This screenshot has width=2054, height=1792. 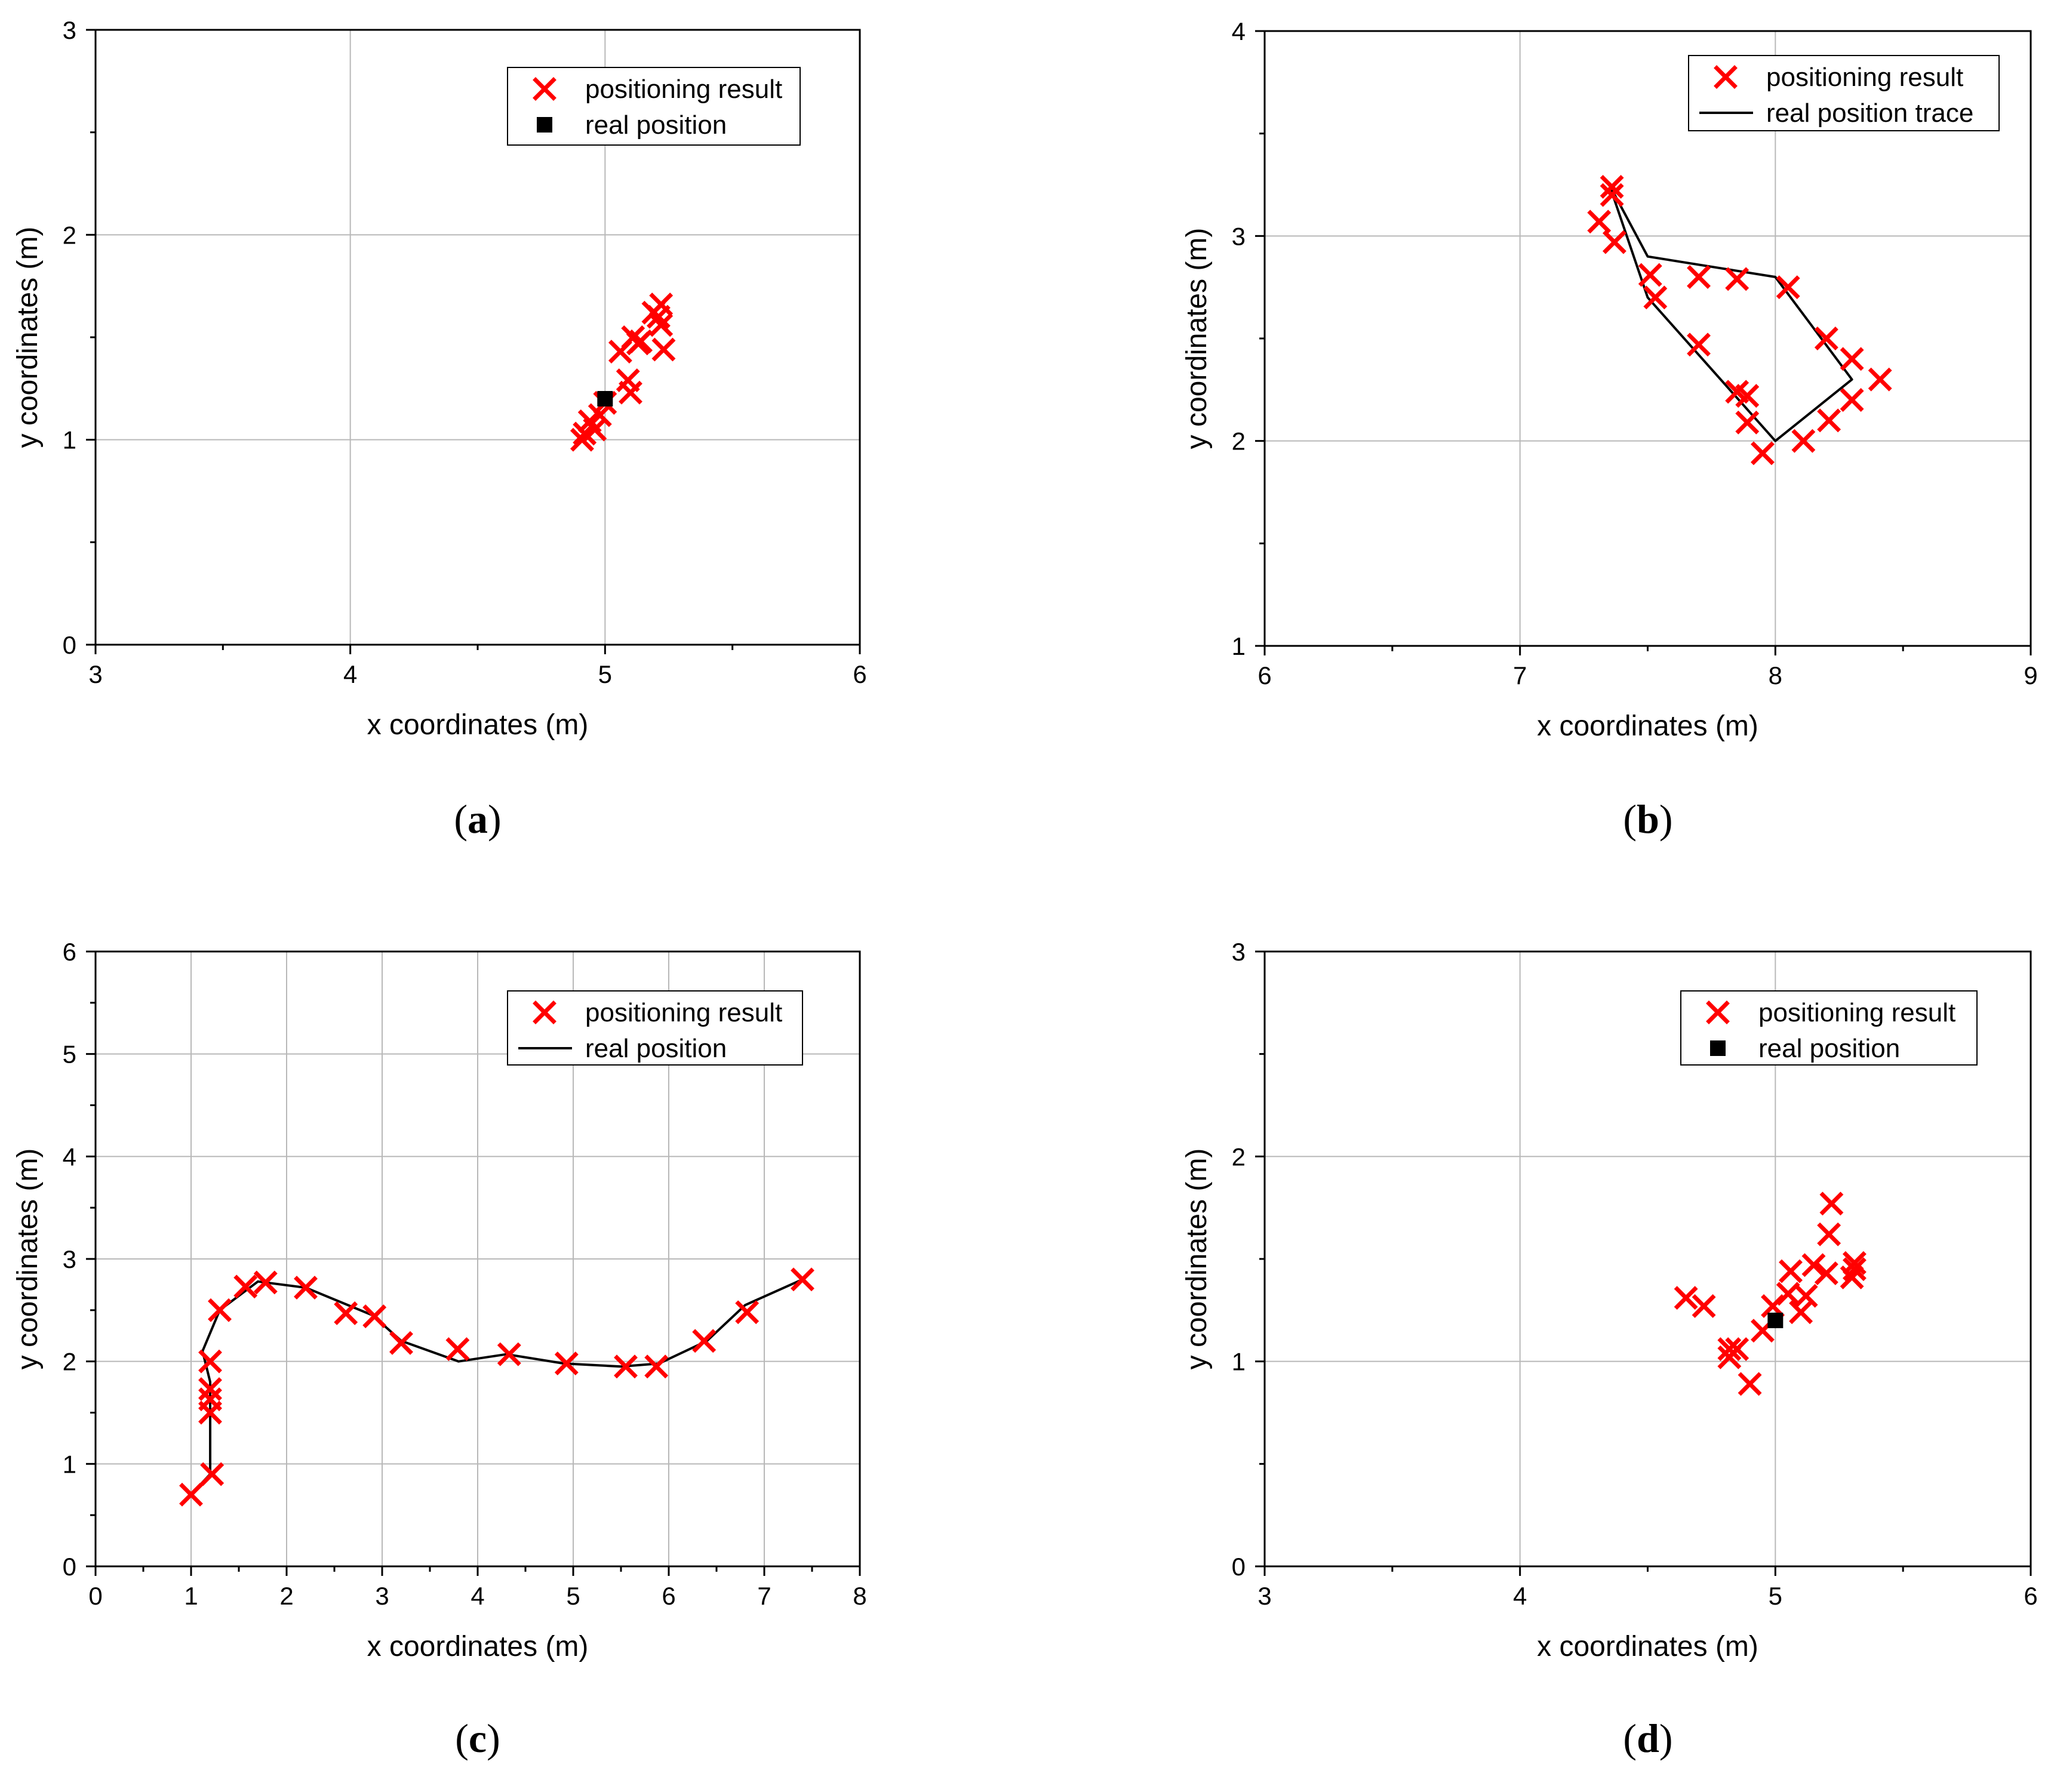 I want to click on panel-caption: (b), so click(x=1647, y=819).